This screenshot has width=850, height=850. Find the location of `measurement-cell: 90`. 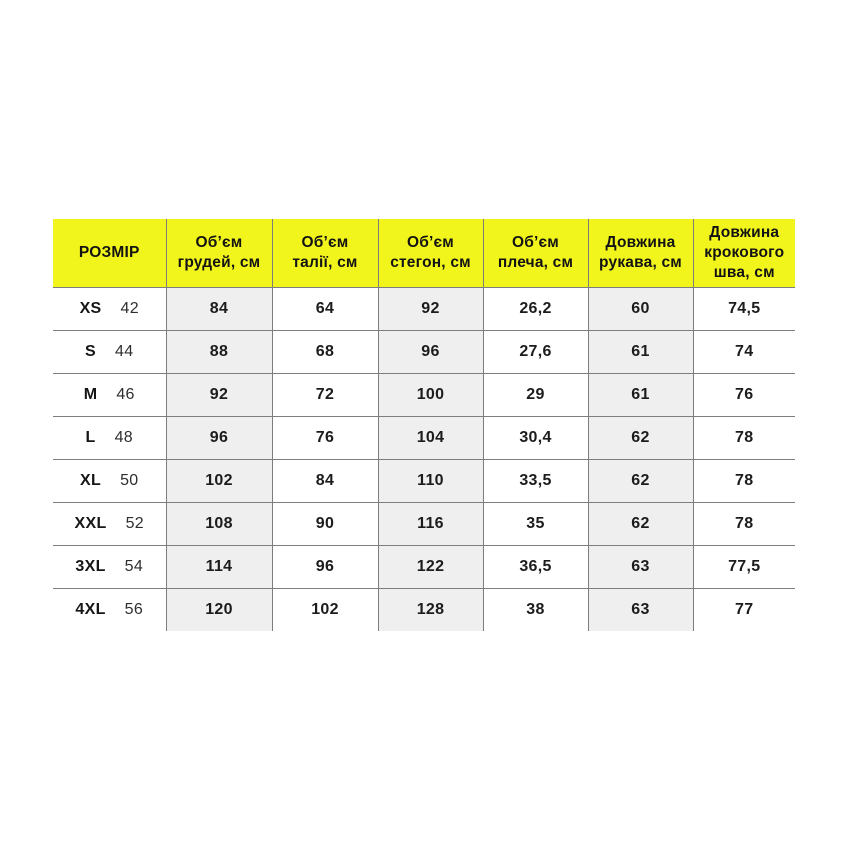

measurement-cell: 90 is located at coordinates (325, 523).